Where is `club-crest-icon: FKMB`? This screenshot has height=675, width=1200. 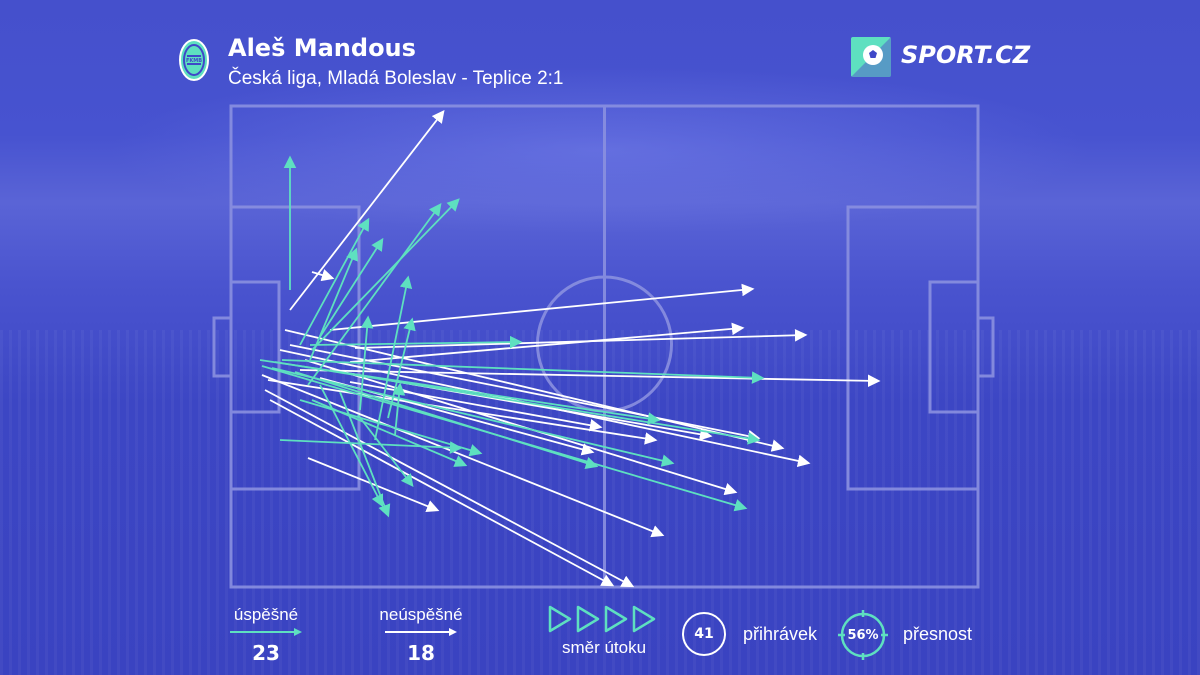
club-crest-icon: FKMB is located at coordinates (194, 60).